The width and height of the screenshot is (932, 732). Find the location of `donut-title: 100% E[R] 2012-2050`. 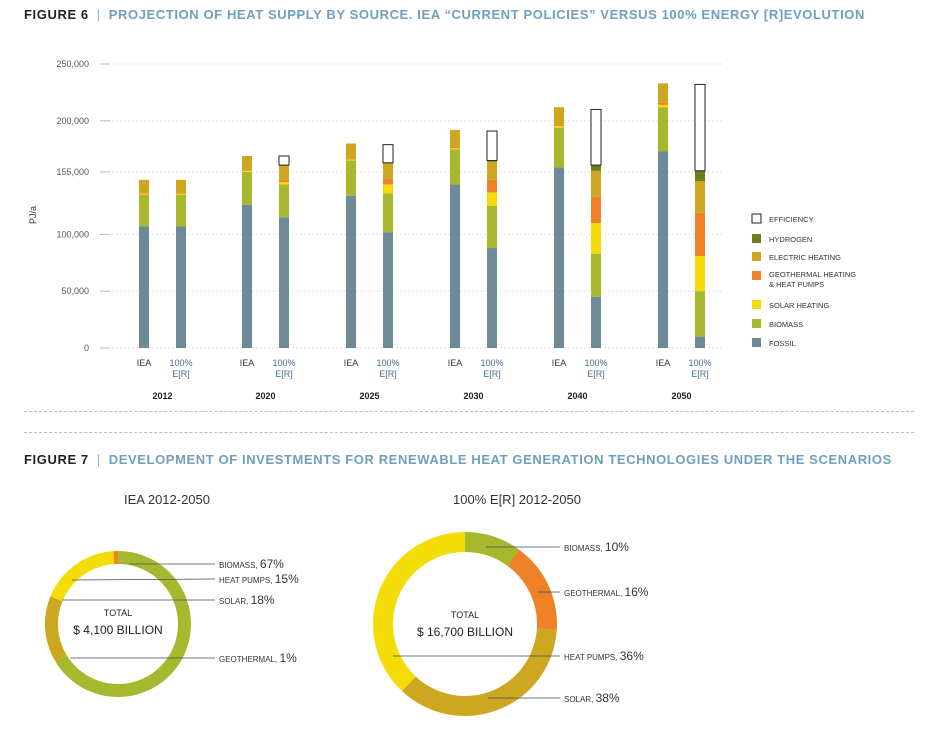

donut-title: 100% E[R] 2012-2050 is located at coordinates (517, 499).